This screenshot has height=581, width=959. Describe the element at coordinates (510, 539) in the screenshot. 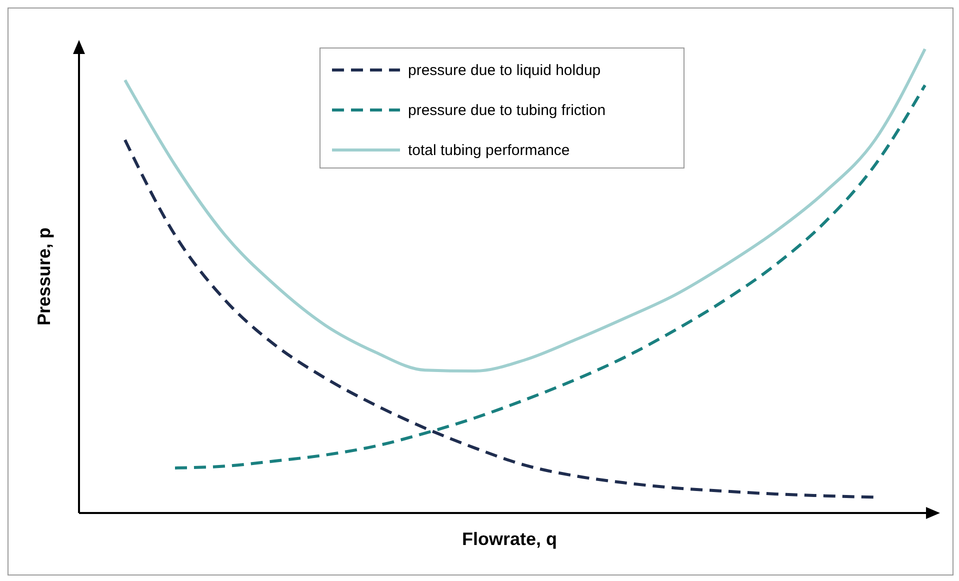

I see `x-axis-title: Flowrate, q` at that location.